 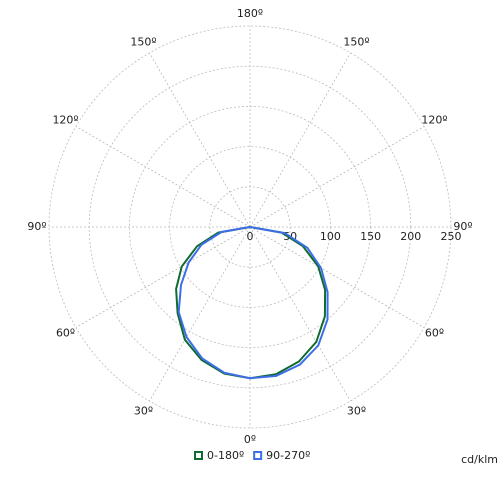 What do you see at coordinates (479, 459) in the screenshot?
I see `unit-label: cd/klm` at bounding box center [479, 459].